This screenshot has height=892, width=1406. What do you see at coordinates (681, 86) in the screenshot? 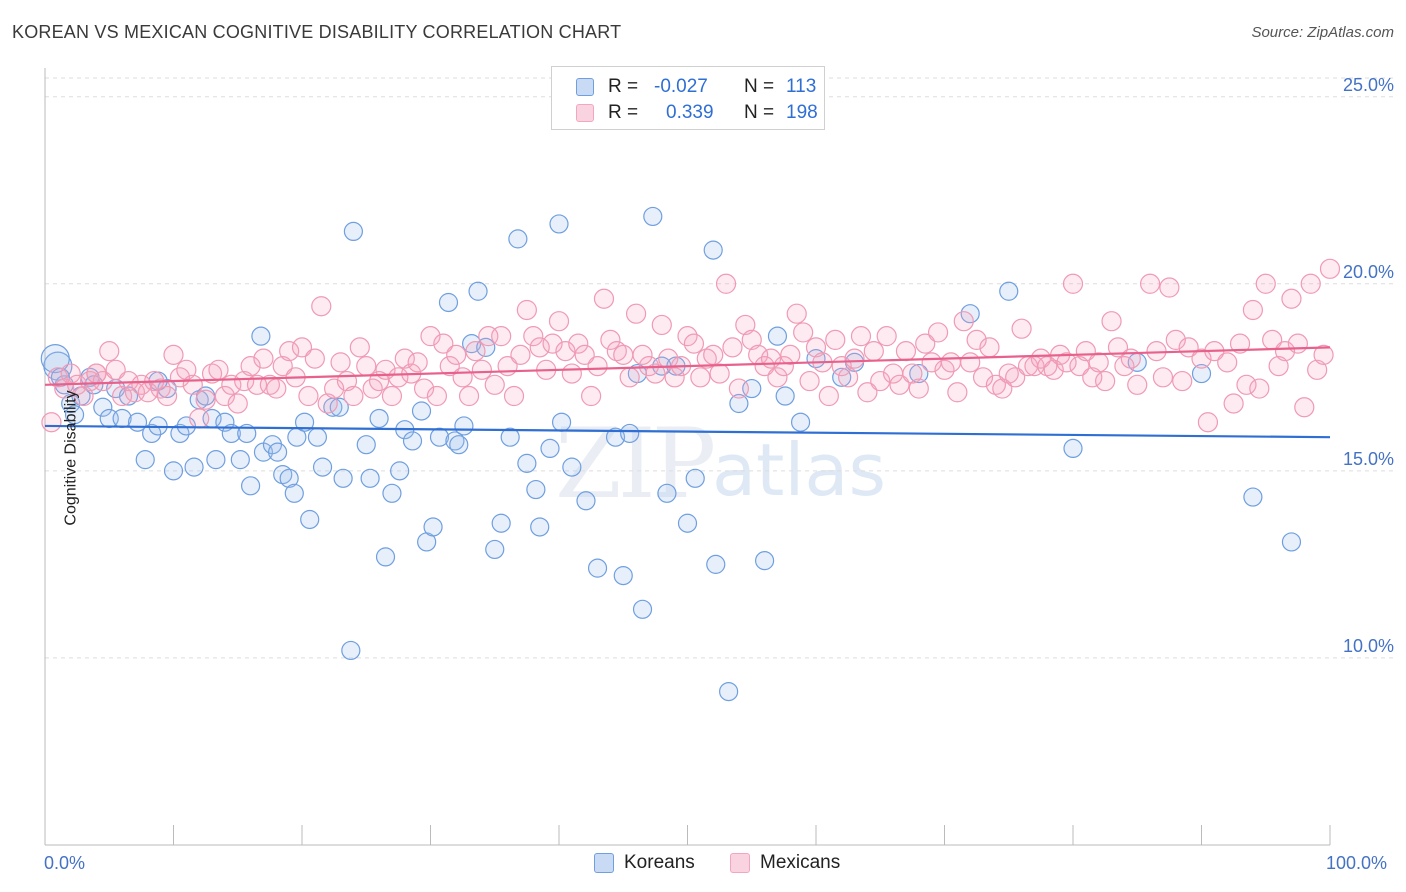
I see `legend-r-value: -0.027` at bounding box center [681, 86].